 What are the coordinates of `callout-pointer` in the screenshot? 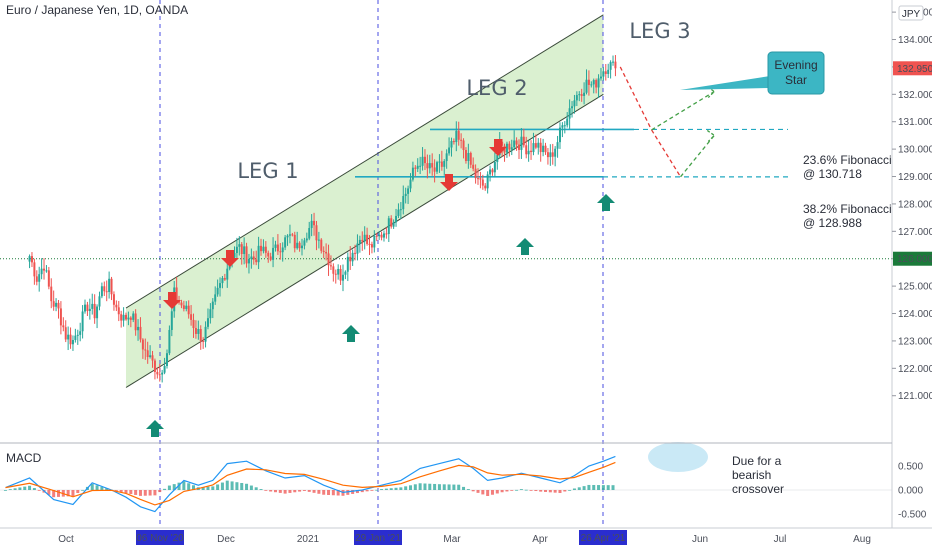 It's located at (725, 83).